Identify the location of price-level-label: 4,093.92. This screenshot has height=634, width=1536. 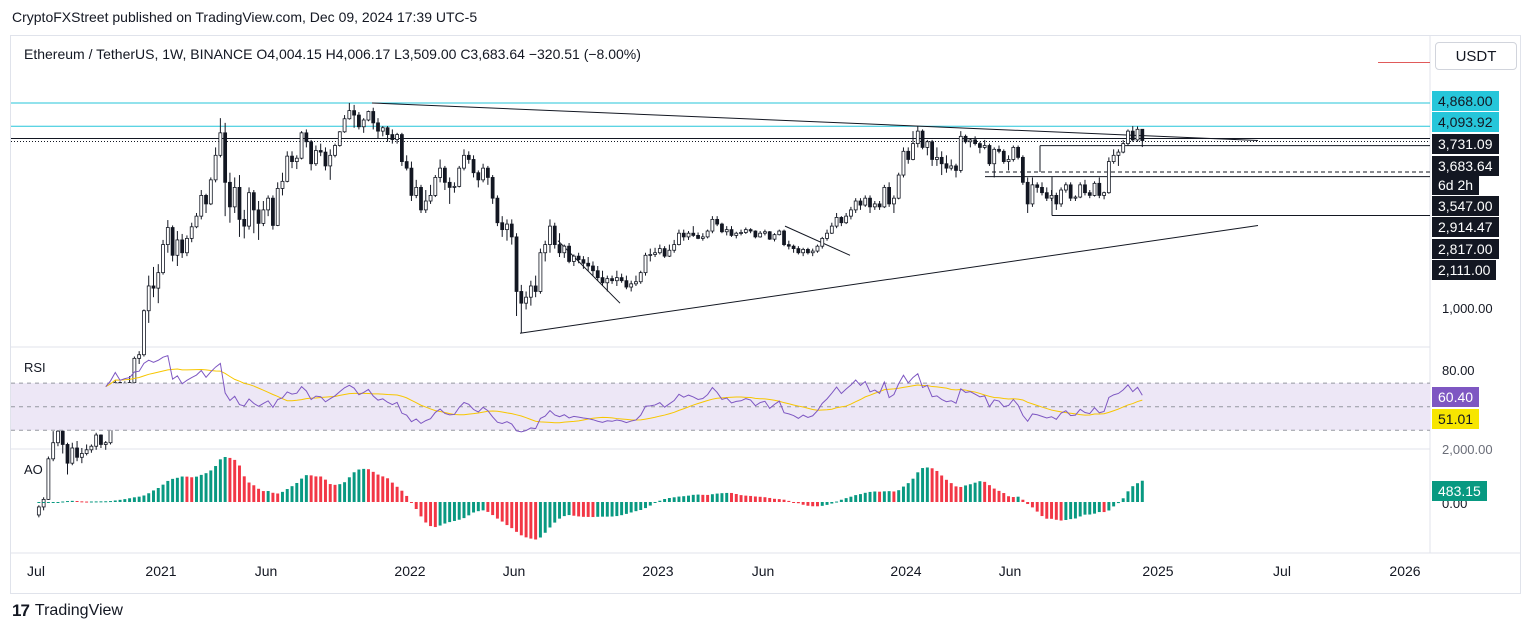
(1465, 122).